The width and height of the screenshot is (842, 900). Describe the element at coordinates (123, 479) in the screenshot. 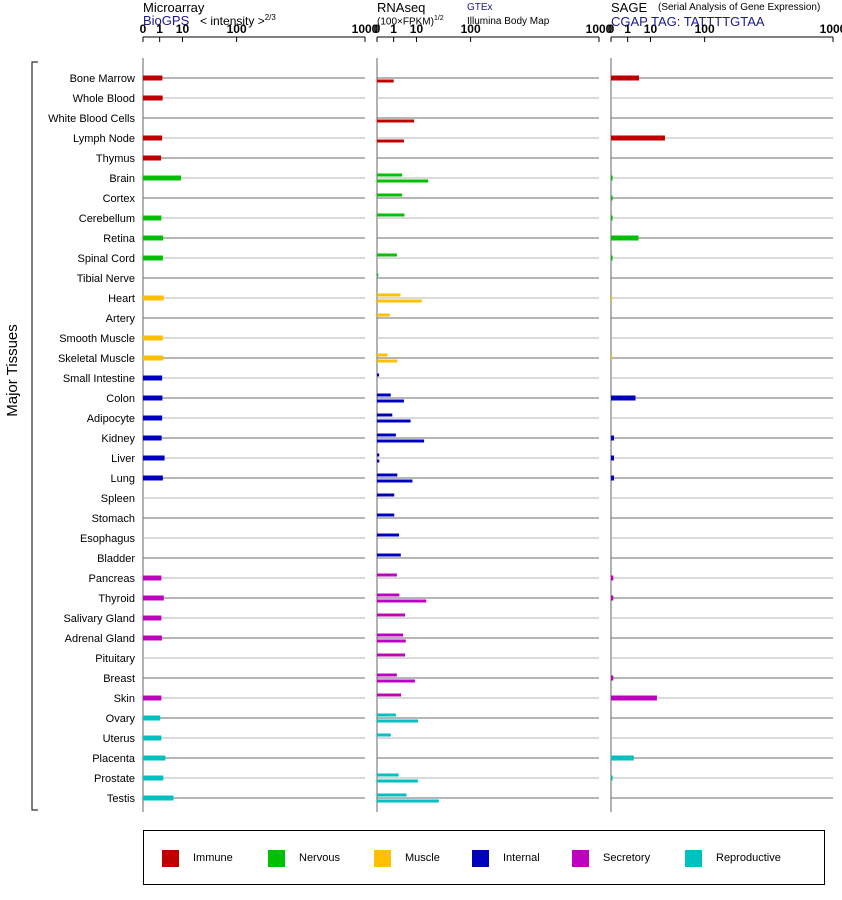

I see `tissue-label: Lung` at that location.